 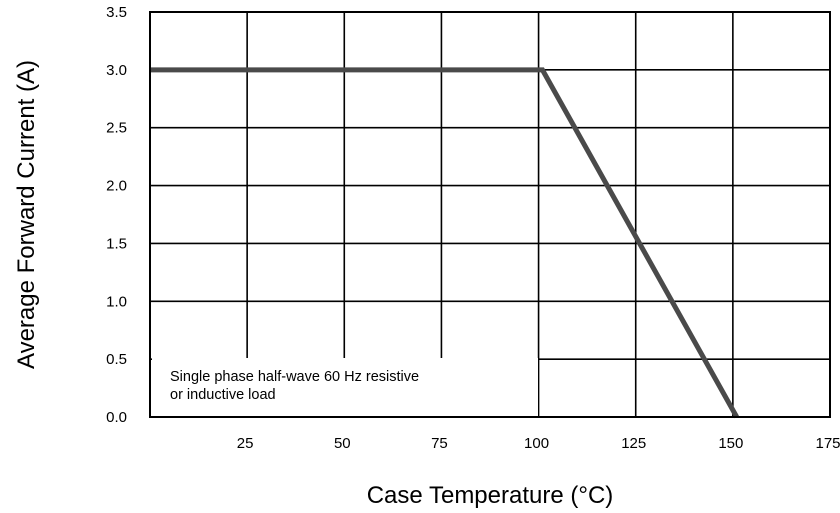 I want to click on x-tick-label: 75, so click(x=439, y=443).